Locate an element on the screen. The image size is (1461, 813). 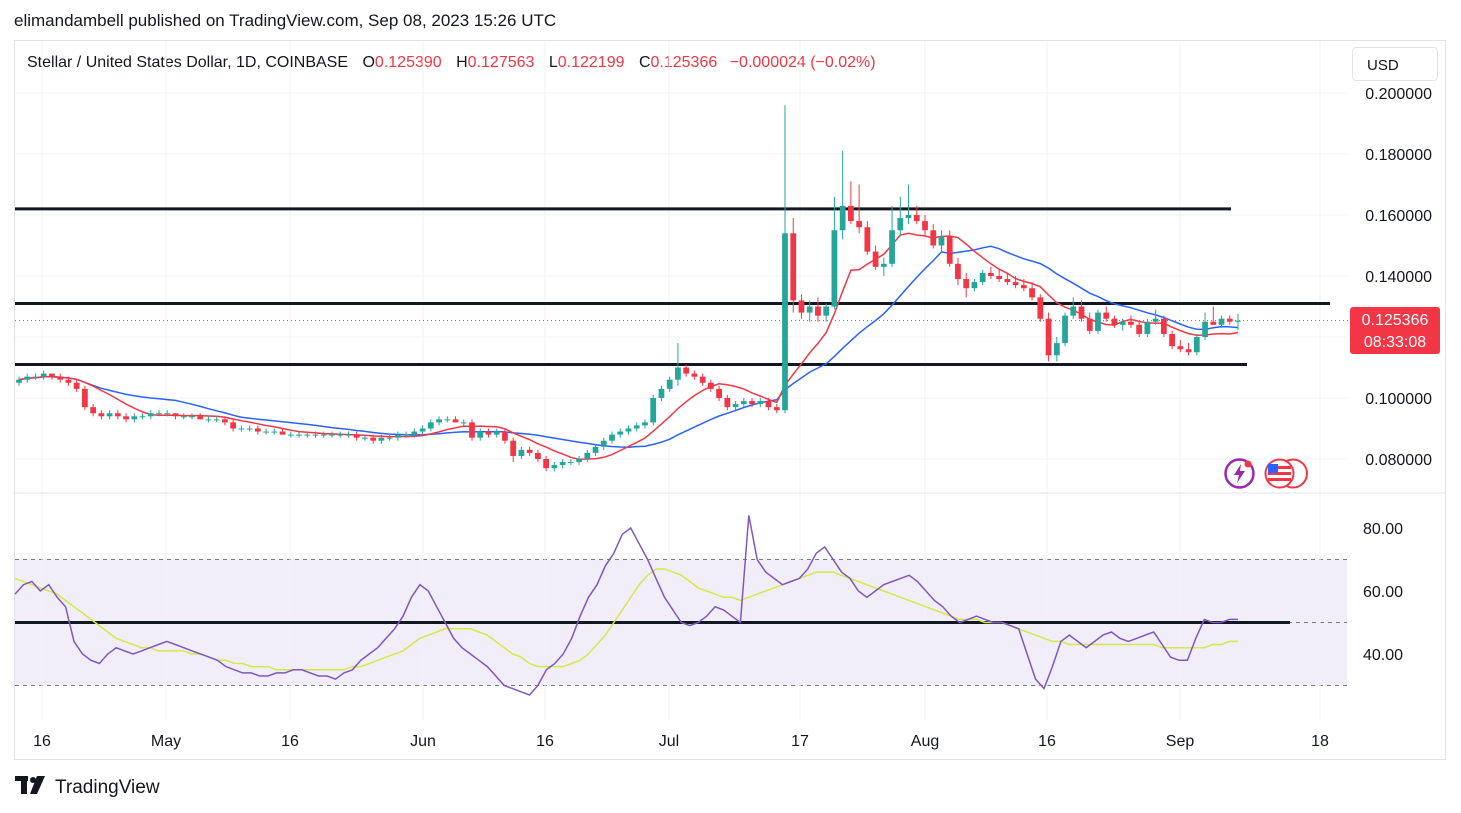
last-price-value: 0.125366 is located at coordinates (1395, 320).